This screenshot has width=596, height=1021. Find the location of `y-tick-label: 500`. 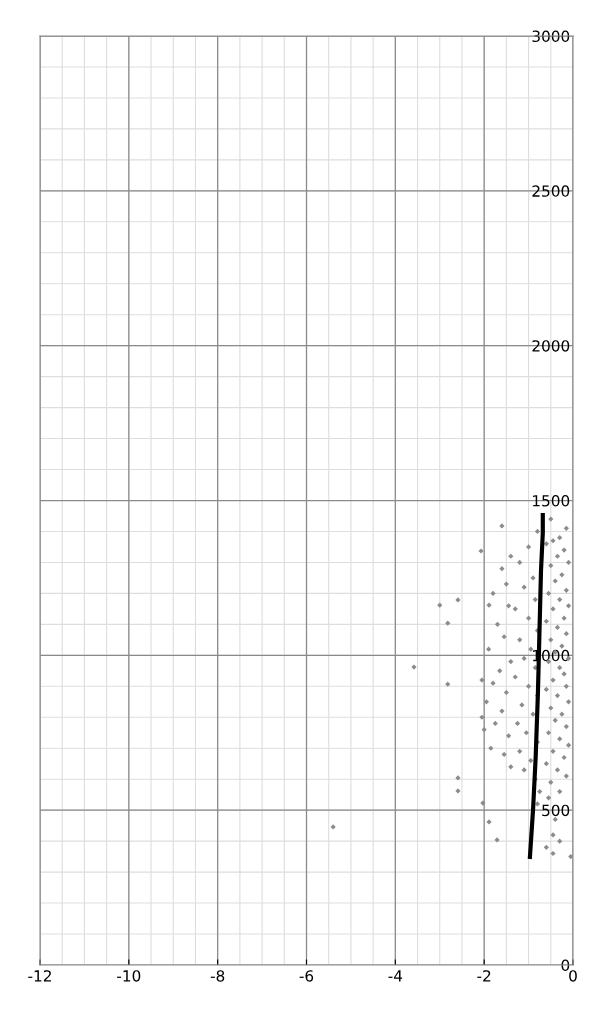

y-tick-label: 500 is located at coordinates (556, 810).